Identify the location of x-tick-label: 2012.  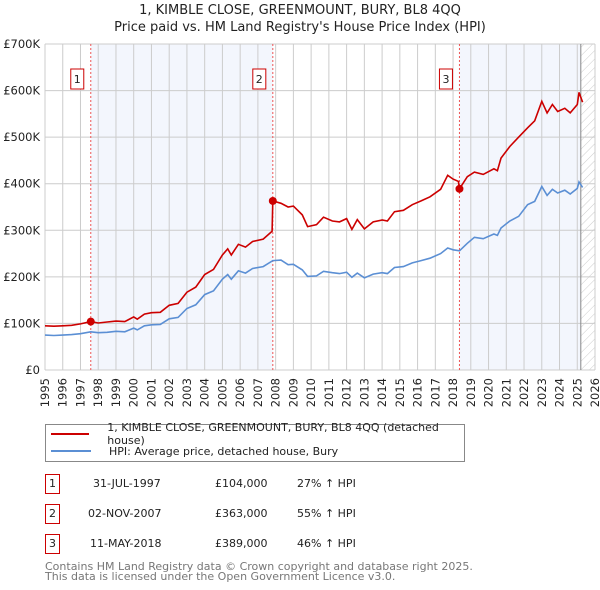
(347, 392).